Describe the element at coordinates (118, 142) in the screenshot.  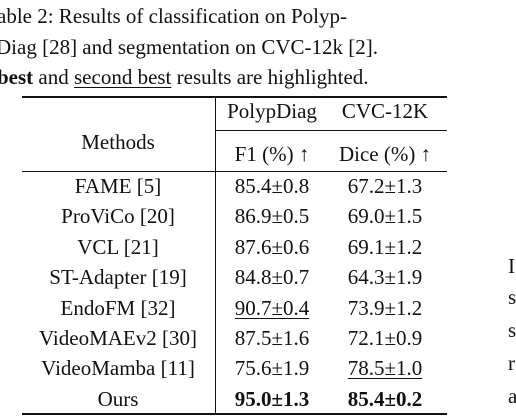
I see `header-methods: Methods` at that location.